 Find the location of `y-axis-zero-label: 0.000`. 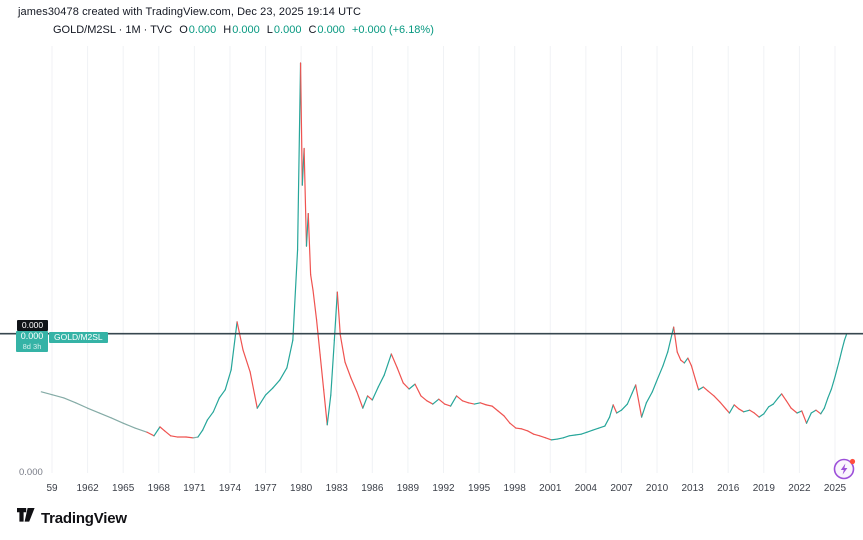

y-axis-zero-label: 0.000 is located at coordinates (31, 472).